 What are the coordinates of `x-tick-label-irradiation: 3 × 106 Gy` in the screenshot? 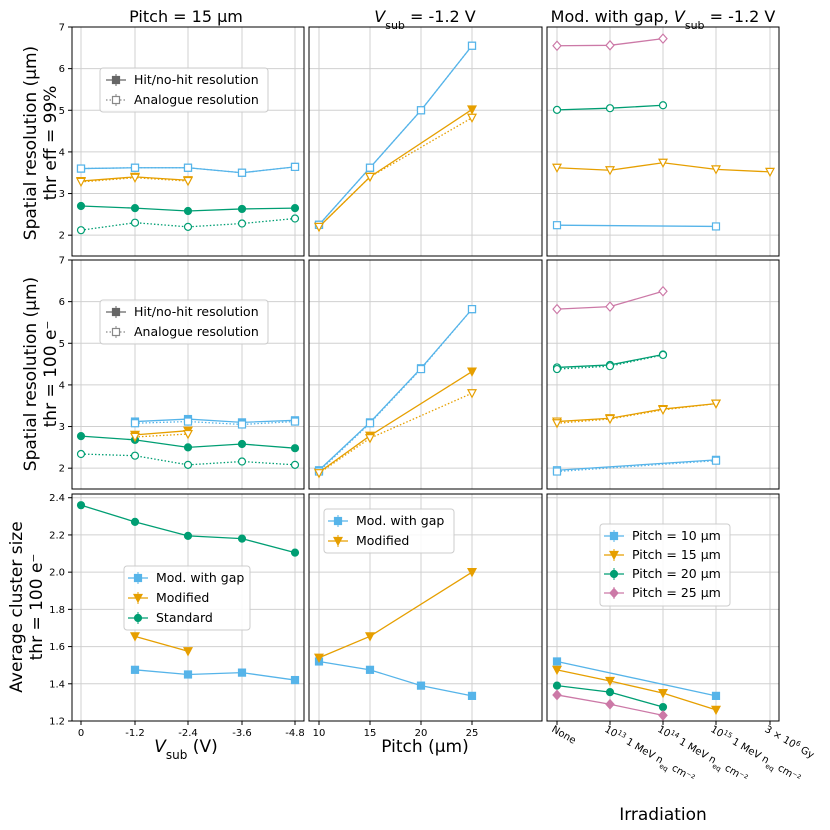 It's located at (790, 741).